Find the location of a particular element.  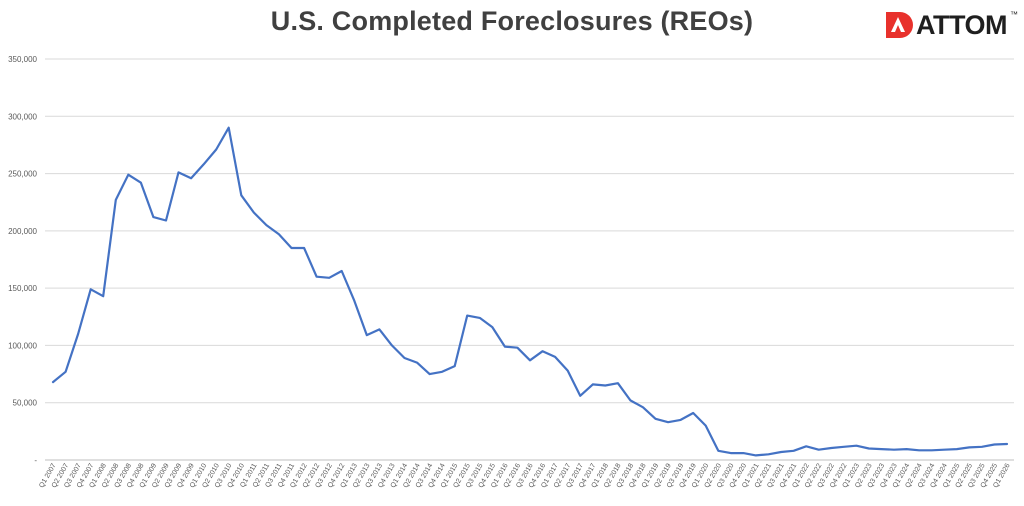

y-tick-label: 50,000 is located at coordinates (25, 403).